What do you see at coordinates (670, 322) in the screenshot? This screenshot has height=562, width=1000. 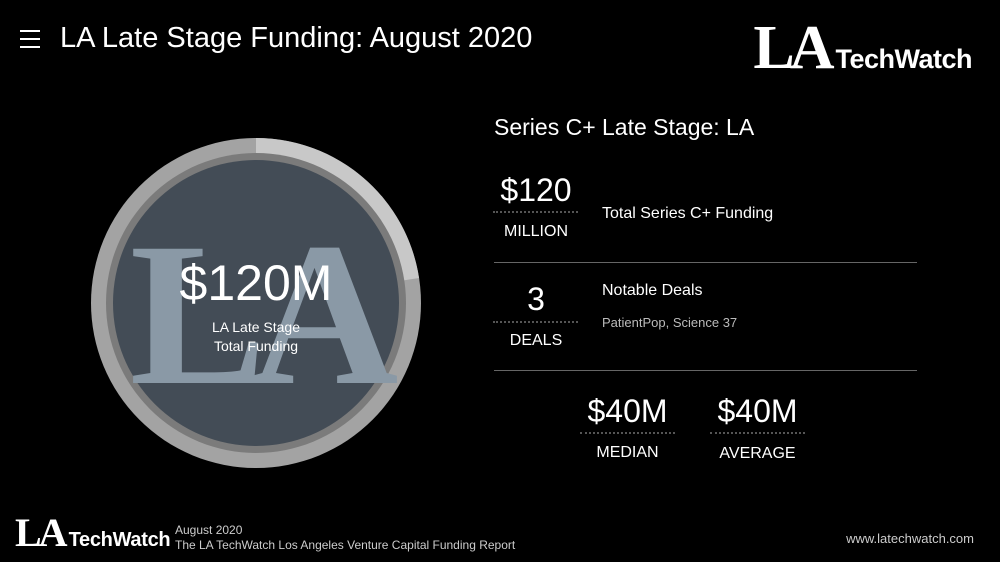 I see `deals-names: PatientPop, Science 37` at bounding box center [670, 322].